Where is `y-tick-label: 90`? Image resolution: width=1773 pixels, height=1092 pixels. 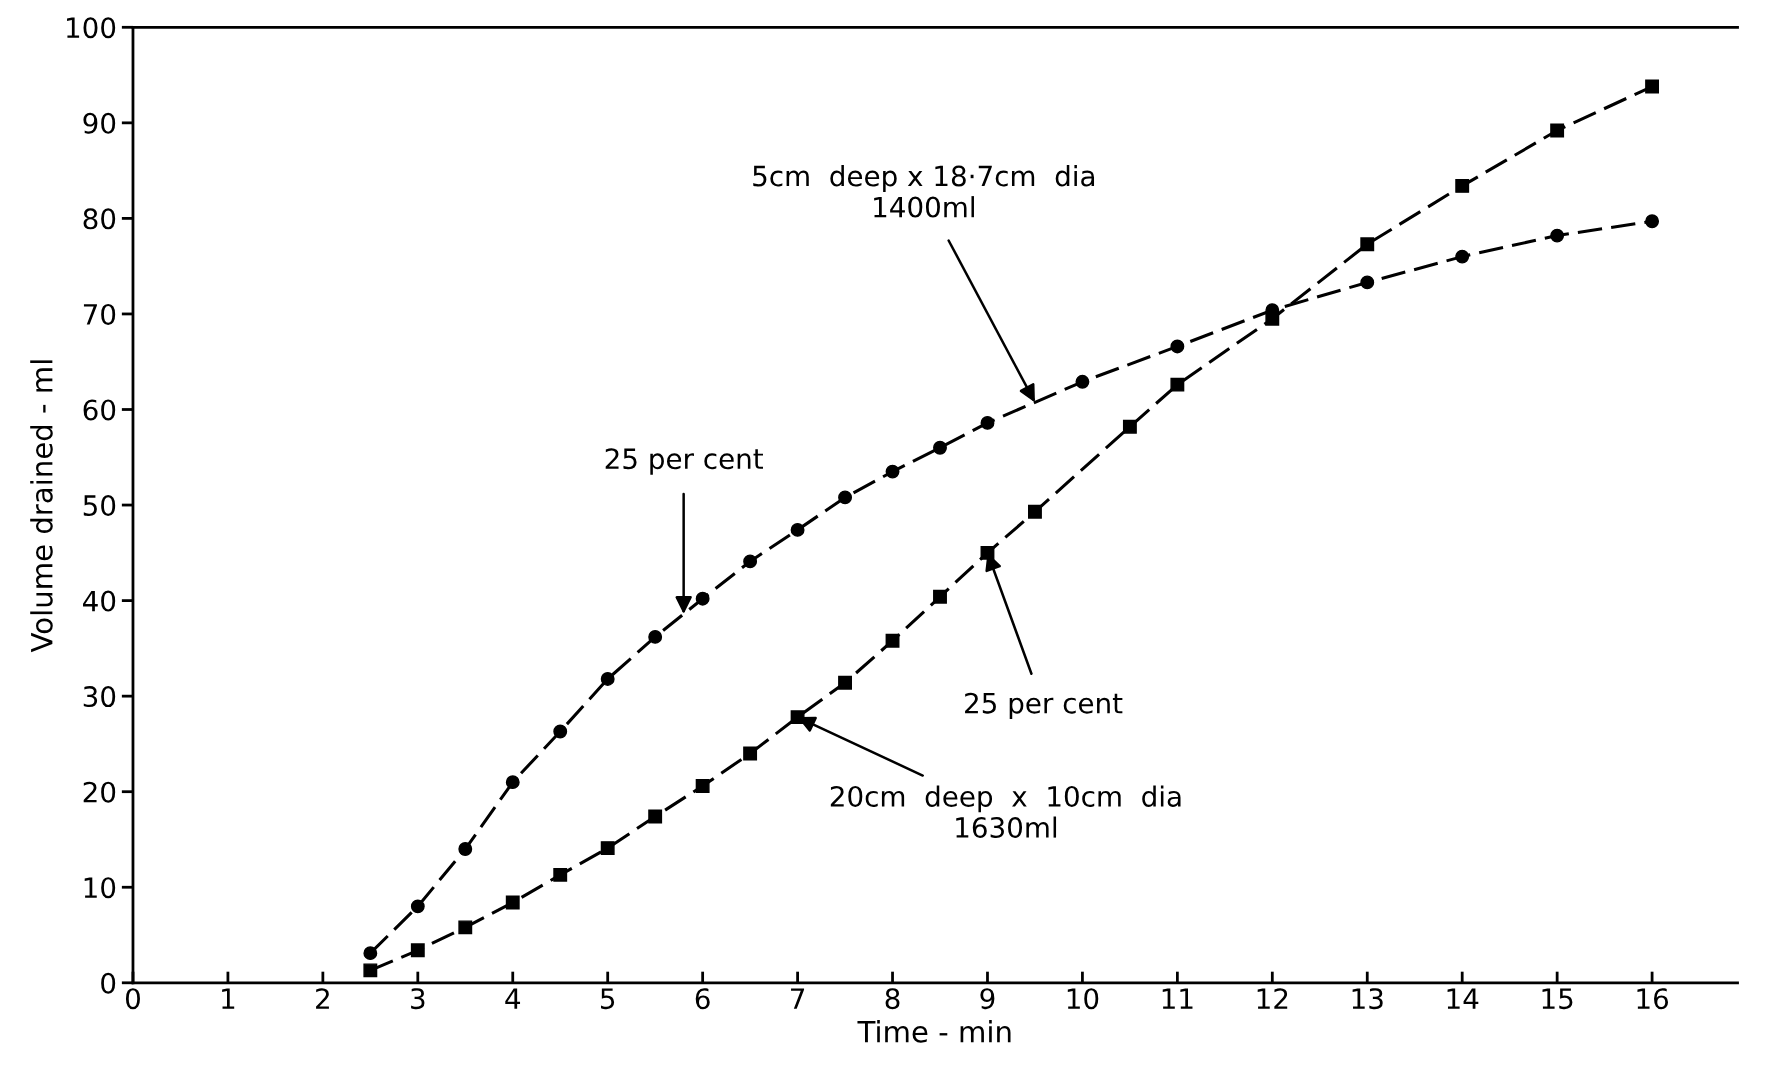 y-tick-label: 90 is located at coordinates (99, 123).